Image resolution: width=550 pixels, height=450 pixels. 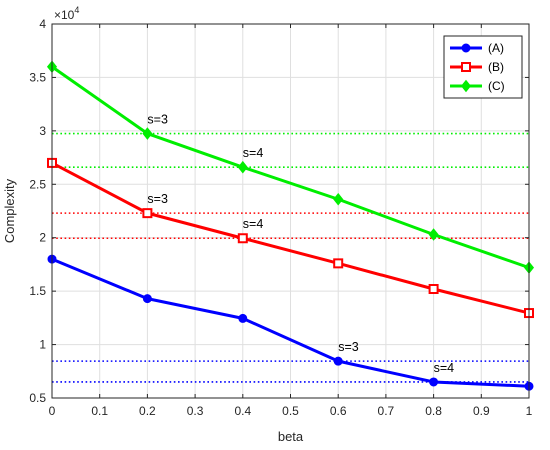 What do you see at coordinates (147, 411) in the screenshot?
I see `x-tick-label: 0.2` at bounding box center [147, 411].